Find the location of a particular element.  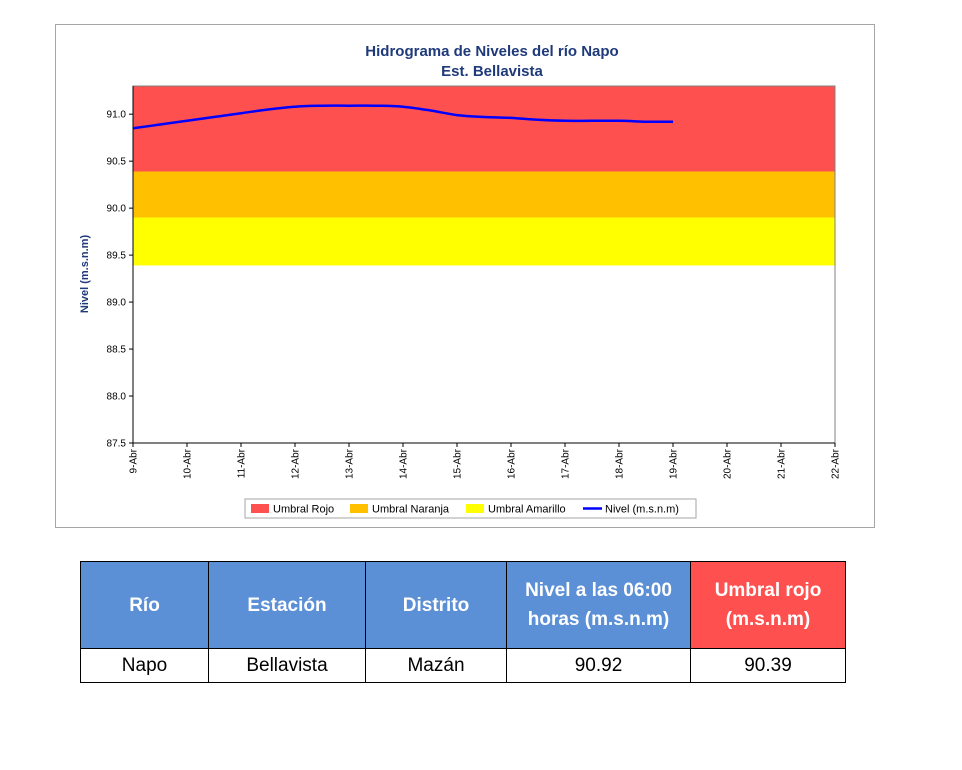

cell-estacion: Bellavista is located at coordinates (287, 665).